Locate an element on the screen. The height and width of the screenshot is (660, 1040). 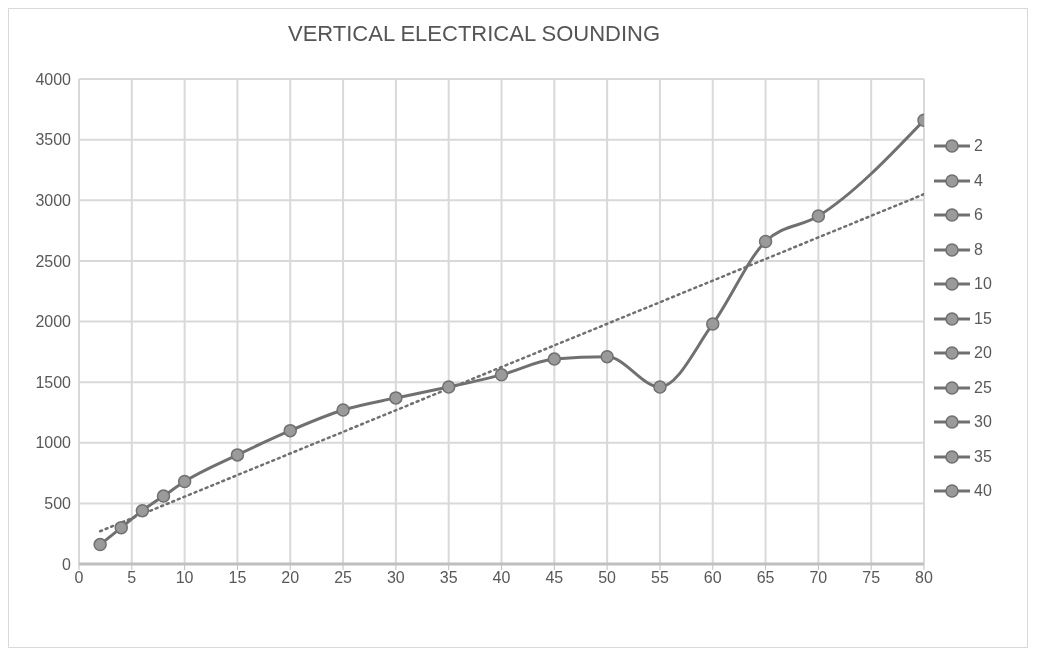
legend-label: 20 is located at coordinates (983, 353).